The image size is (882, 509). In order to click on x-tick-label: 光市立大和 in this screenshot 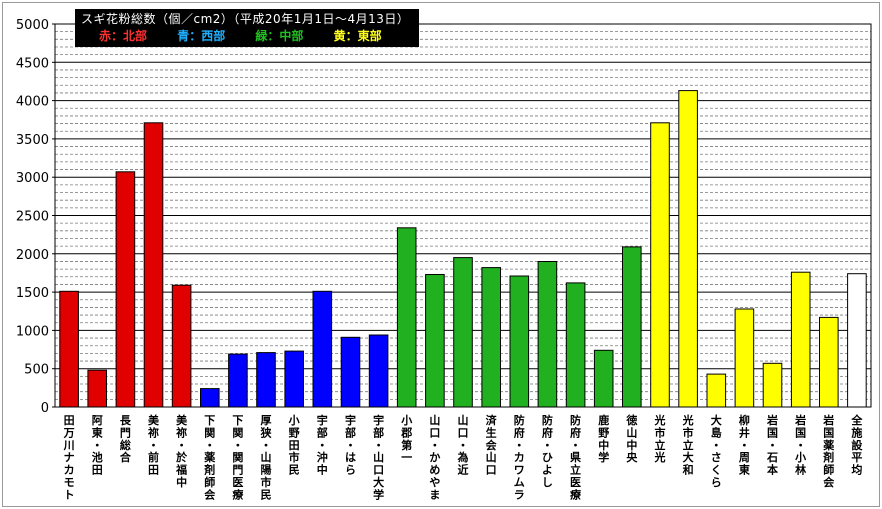, I will do `click(688, 445)`.